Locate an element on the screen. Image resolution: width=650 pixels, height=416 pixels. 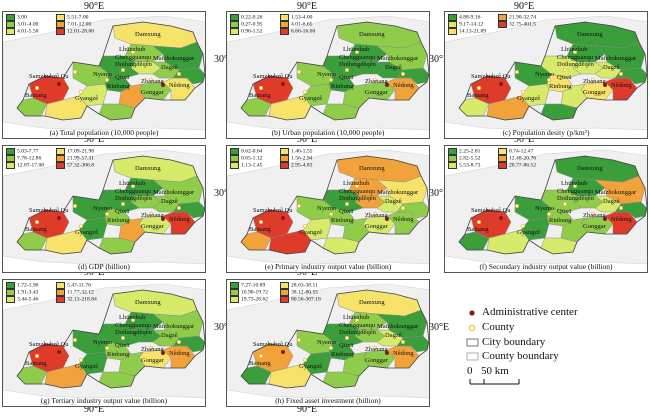
map-key-symbols is located at coordinates (493, 347).